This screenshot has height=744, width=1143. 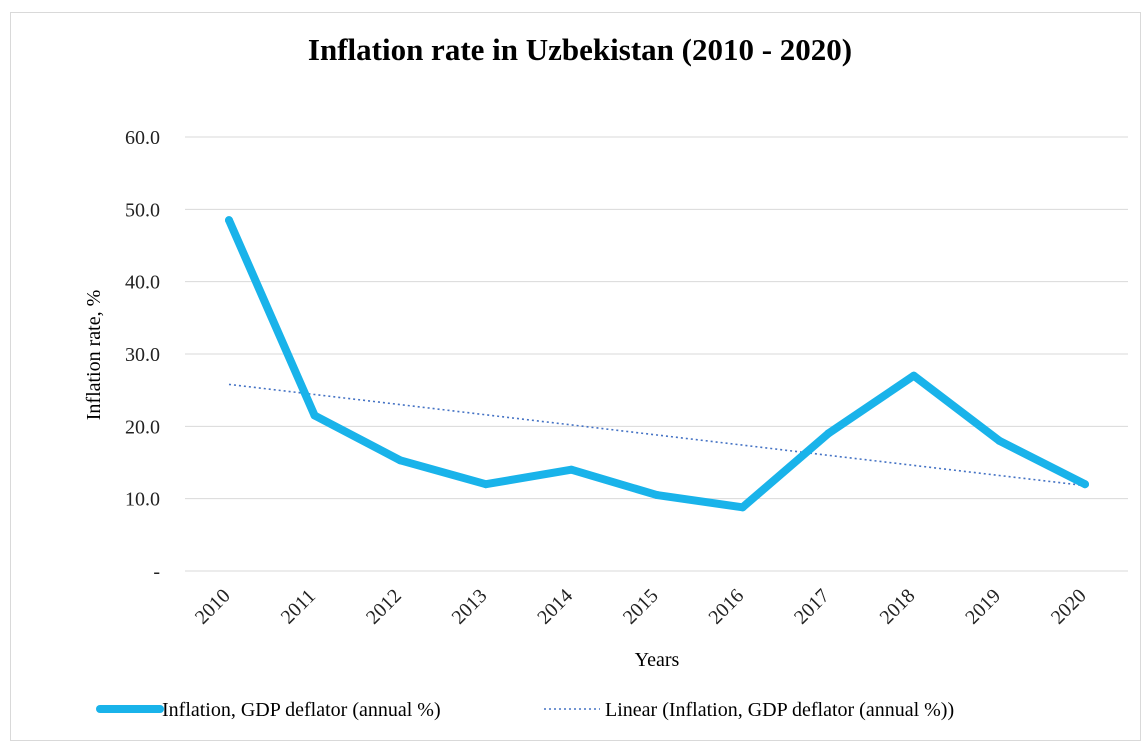 I want to click on y-tick-label: 30.0, so click(x=142, y=355).